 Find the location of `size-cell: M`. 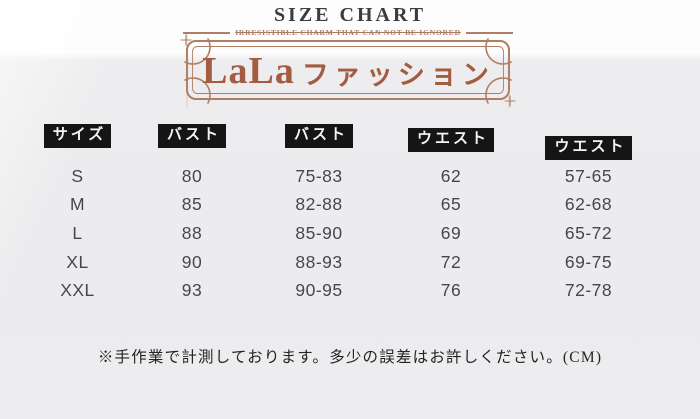

size-cell: M is located at coordinates (77, 204).